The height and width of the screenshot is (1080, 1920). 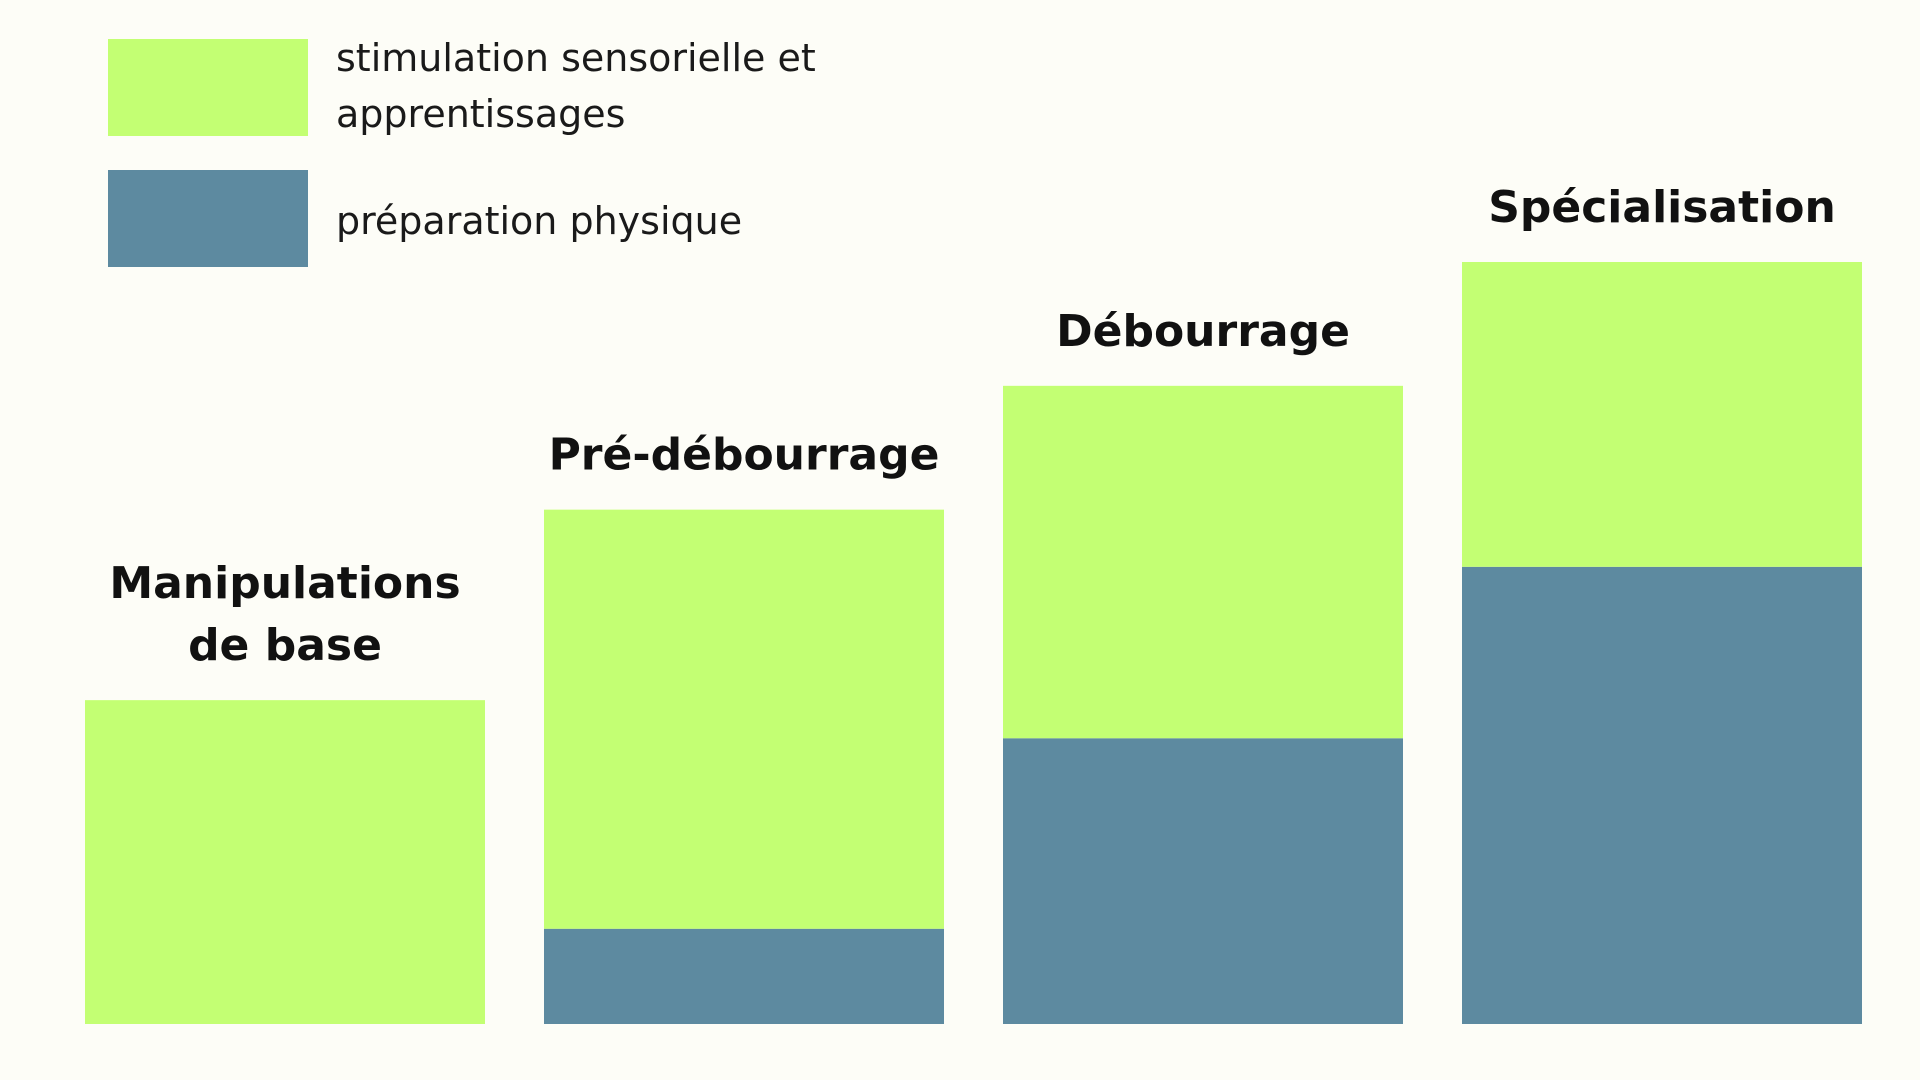 I want to click on category-label-1: Manipulations de base, so click(x=284, y=614).